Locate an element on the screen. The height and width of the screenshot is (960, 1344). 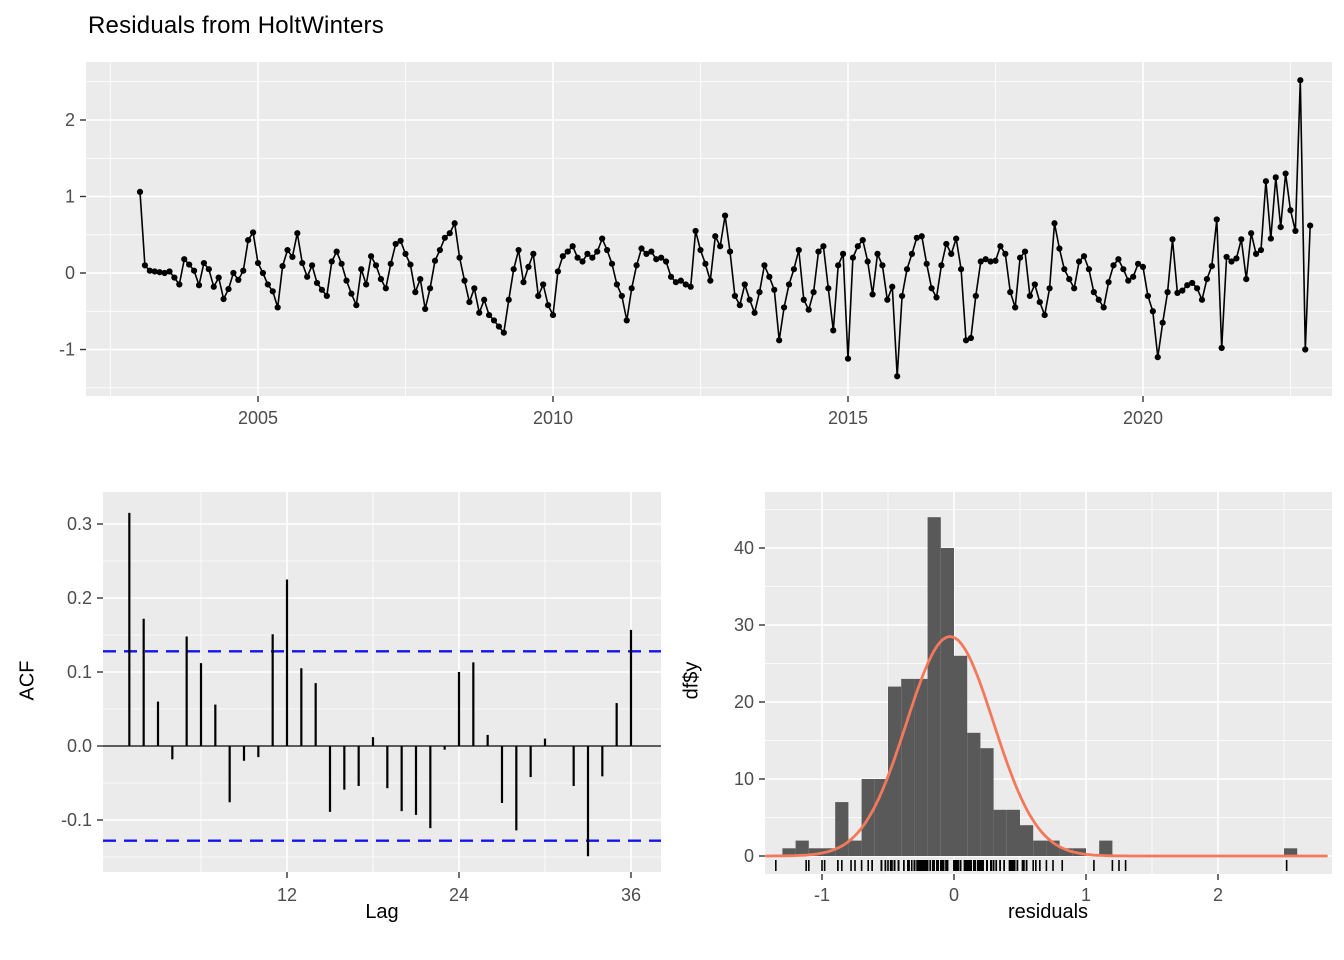
y-tick-label: 10 is located at coordinates (744, 779).